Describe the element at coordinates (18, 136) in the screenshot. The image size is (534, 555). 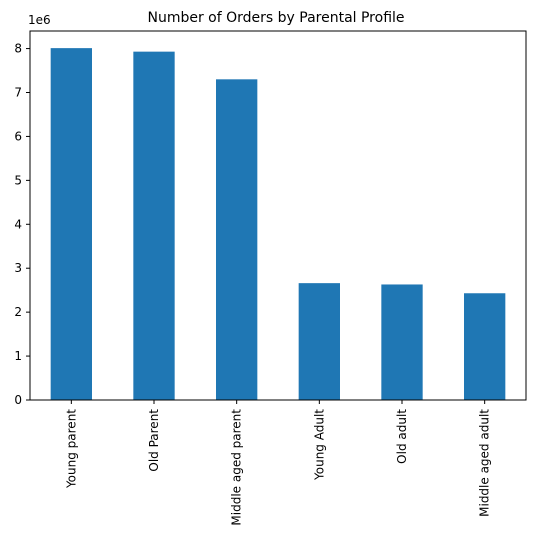
I see `y-tick-label: 6` at that location.